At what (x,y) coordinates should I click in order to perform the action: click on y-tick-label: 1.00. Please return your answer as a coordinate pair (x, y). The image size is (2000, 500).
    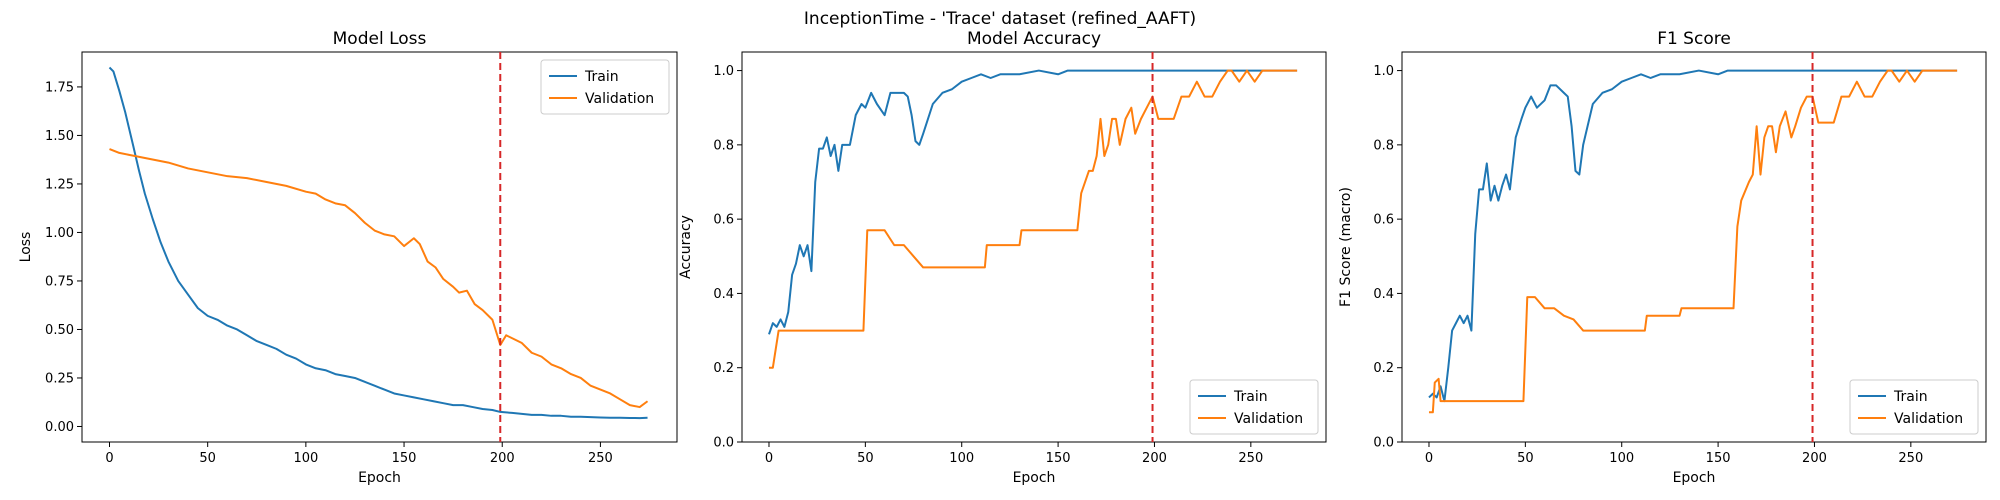
    Looking at the image, I should click on (59, 233).